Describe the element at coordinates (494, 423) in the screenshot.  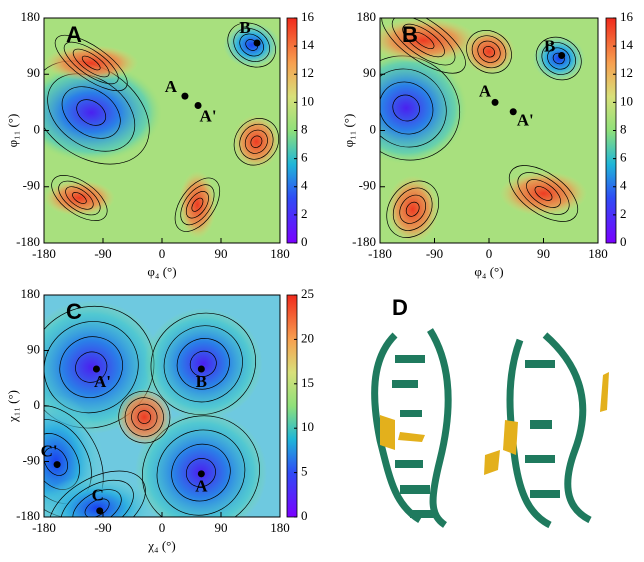
I see `highlight` at that location.